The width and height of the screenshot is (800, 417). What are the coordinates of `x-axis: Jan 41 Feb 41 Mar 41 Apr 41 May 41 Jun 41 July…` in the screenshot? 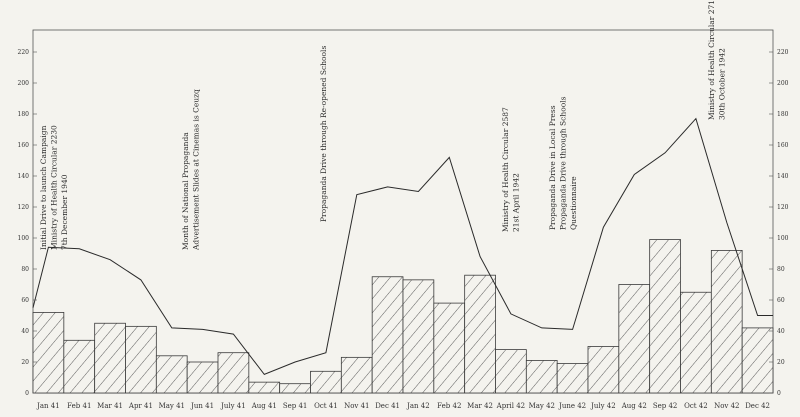 It's located at (403, 406).